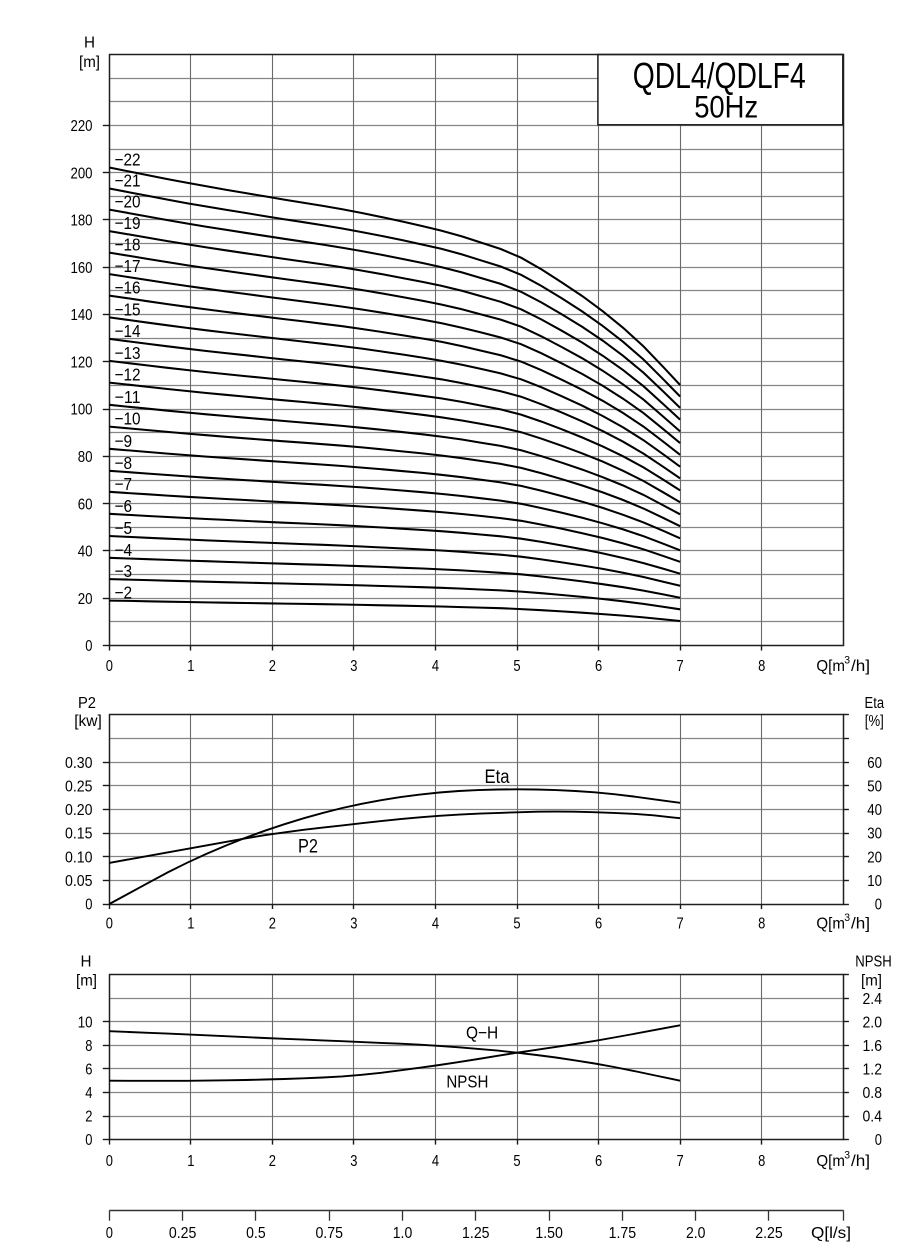 This screenshot has width=916, height=1254. I want to click on svg-text: QDL4/QDLF4, so click(719, 75).